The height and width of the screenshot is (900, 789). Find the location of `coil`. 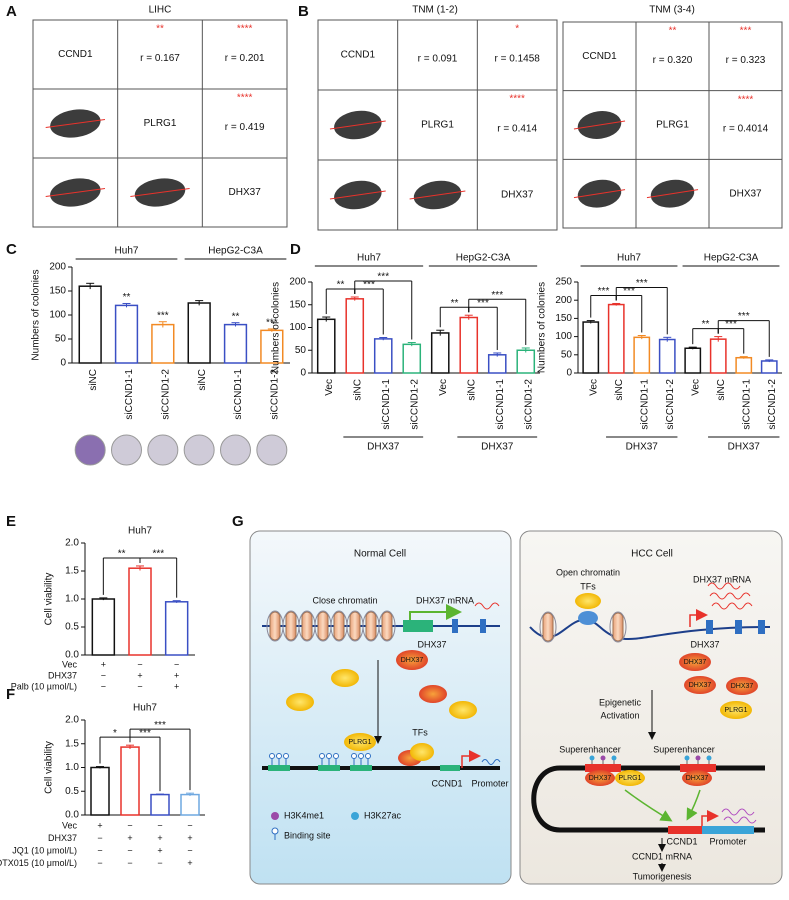

coil is located at coordinates (548, 627).